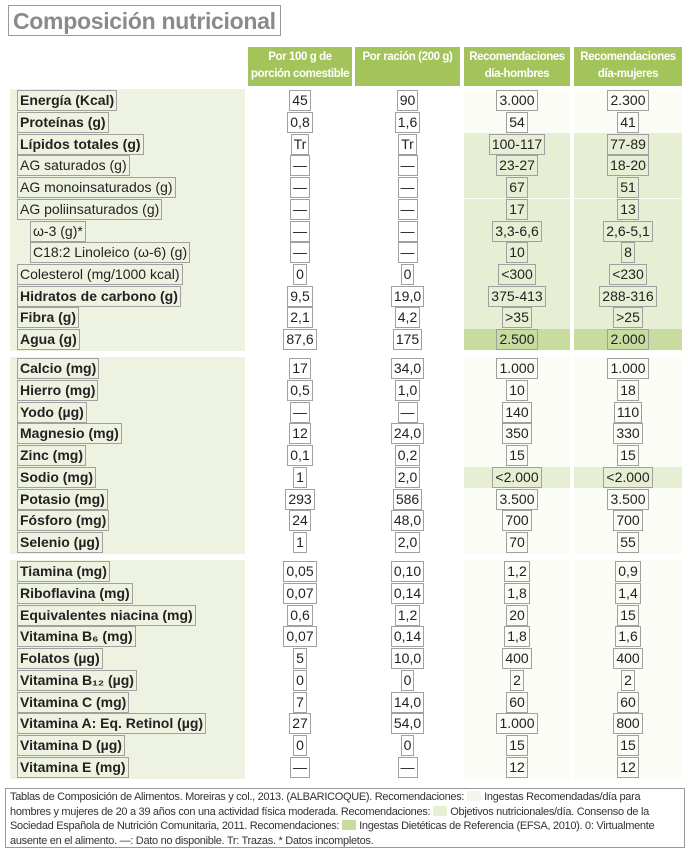  What do you see at coordinates (69, 434) in the screenshot?
I see `row-label: Magnesio (mg)` at bounding box center [69, 434].